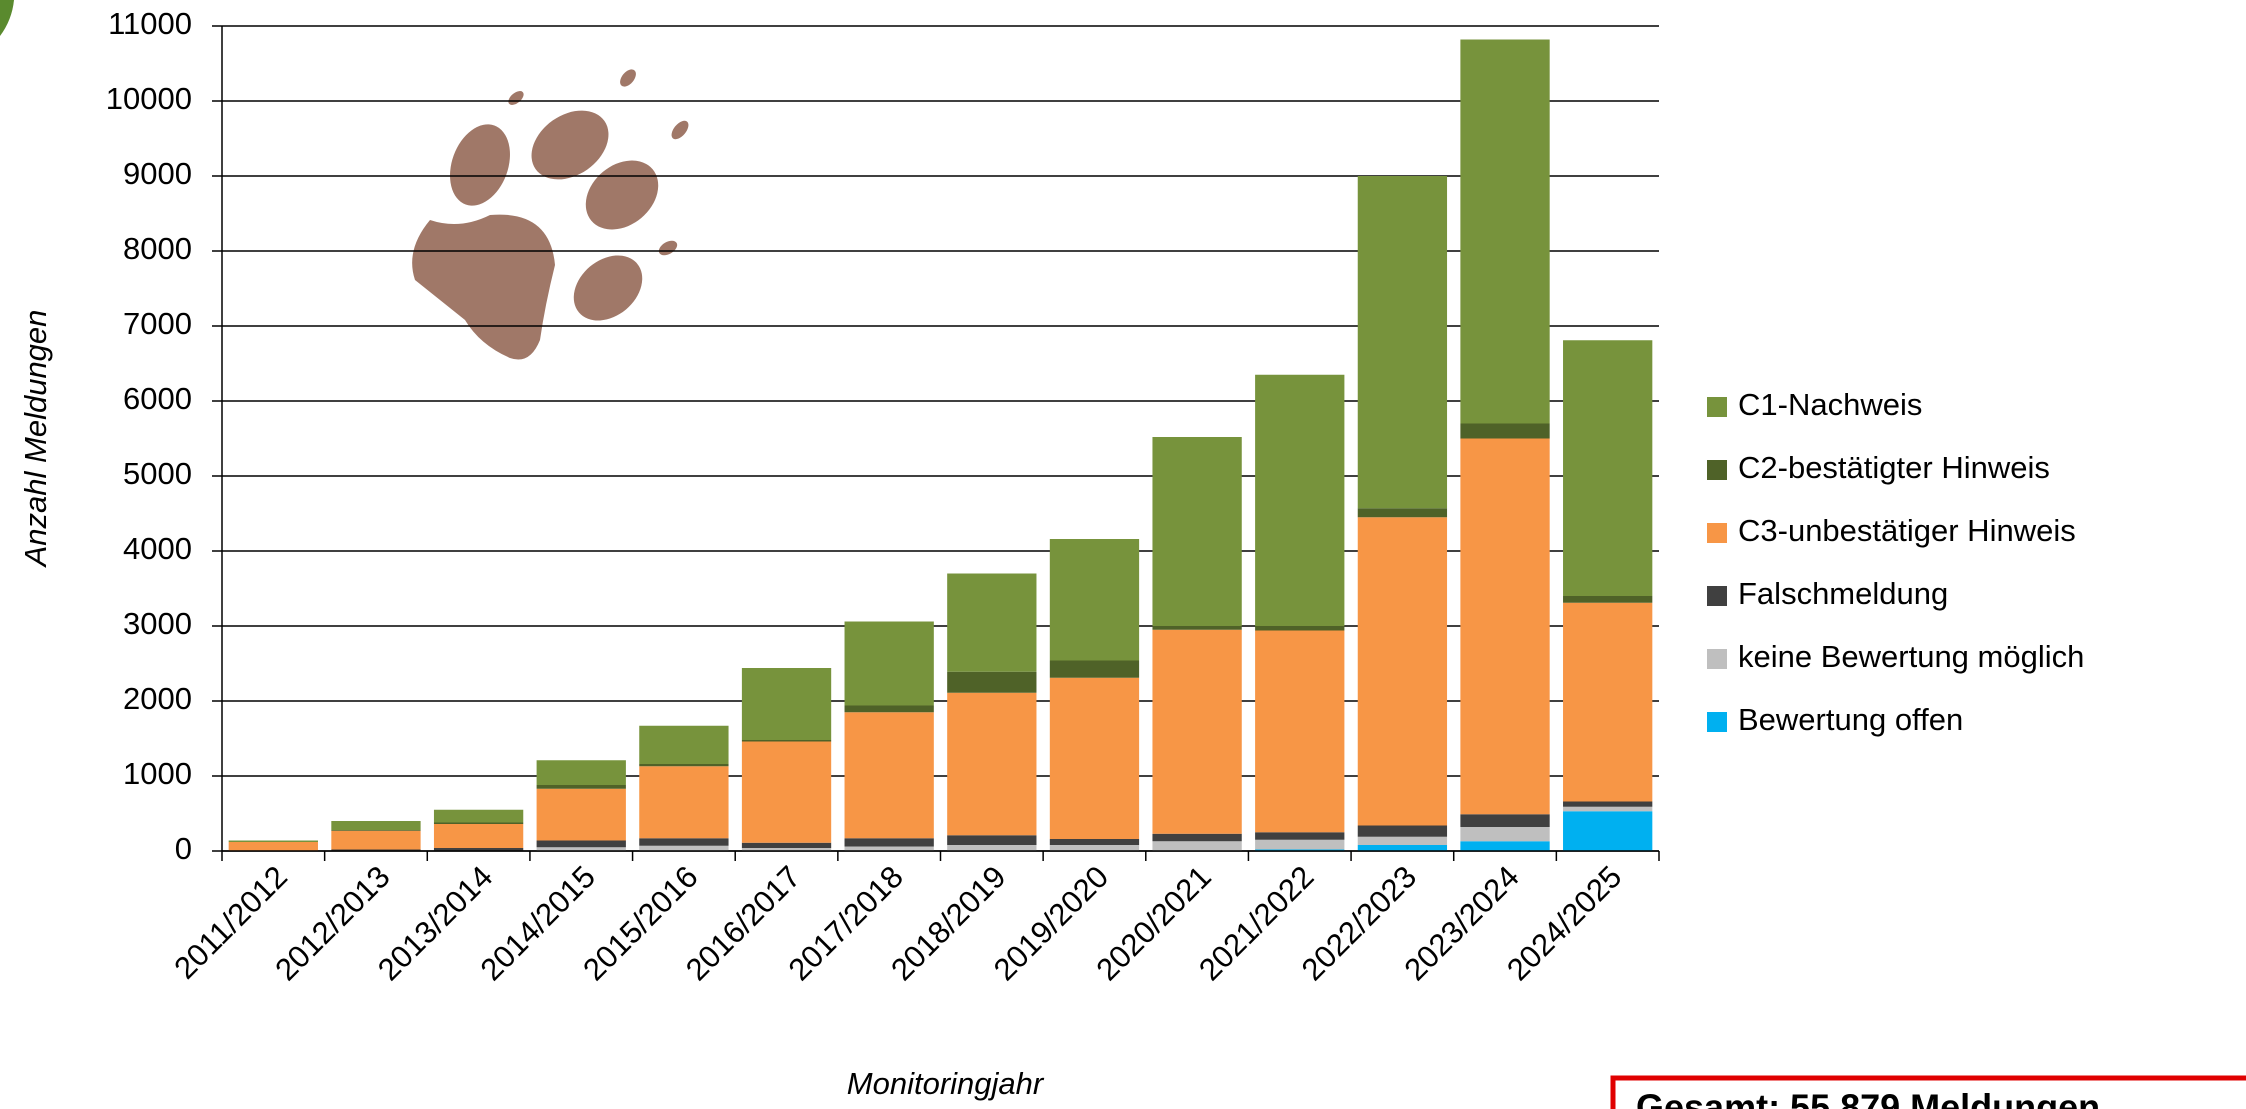 The height and width of the screenshot is (1109, 2246). I want to click on annotation-box, so click(1928, 1092).